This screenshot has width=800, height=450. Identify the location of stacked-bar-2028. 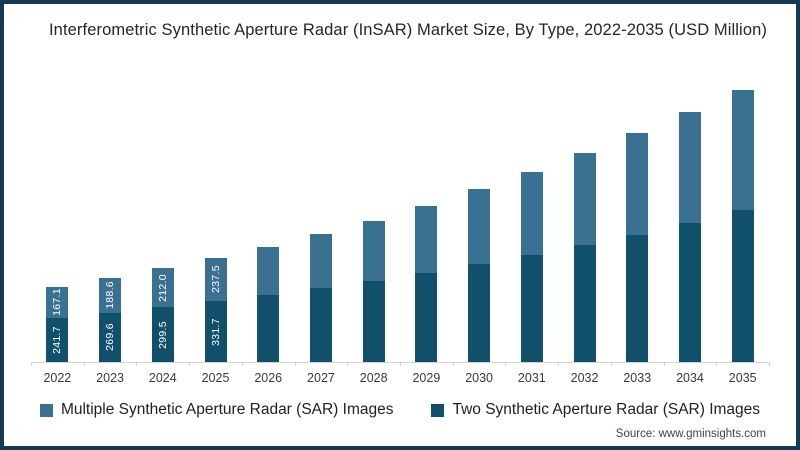
(373, 291).